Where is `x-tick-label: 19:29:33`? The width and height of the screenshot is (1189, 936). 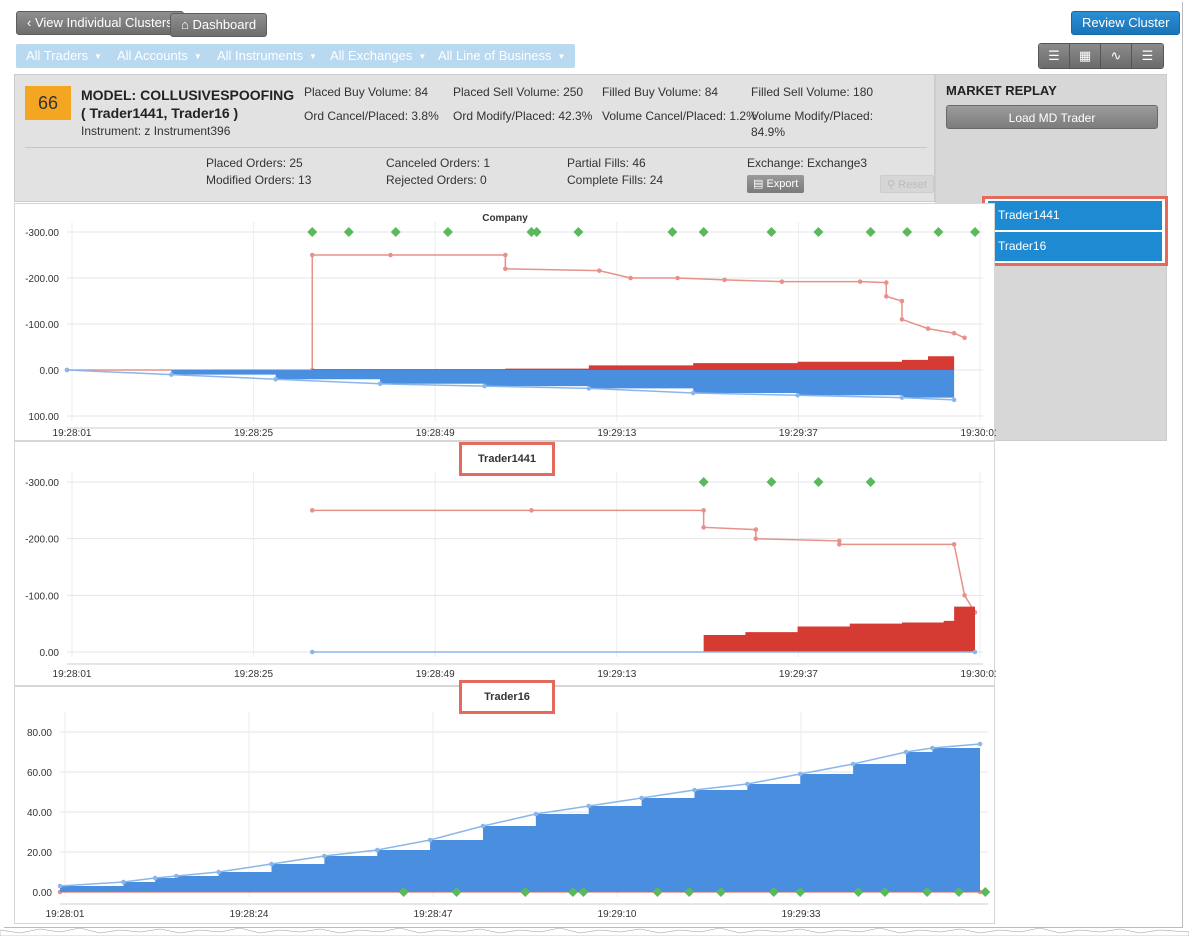
x-tick-label: 19:29:33 is located at coordinates (801, 914).